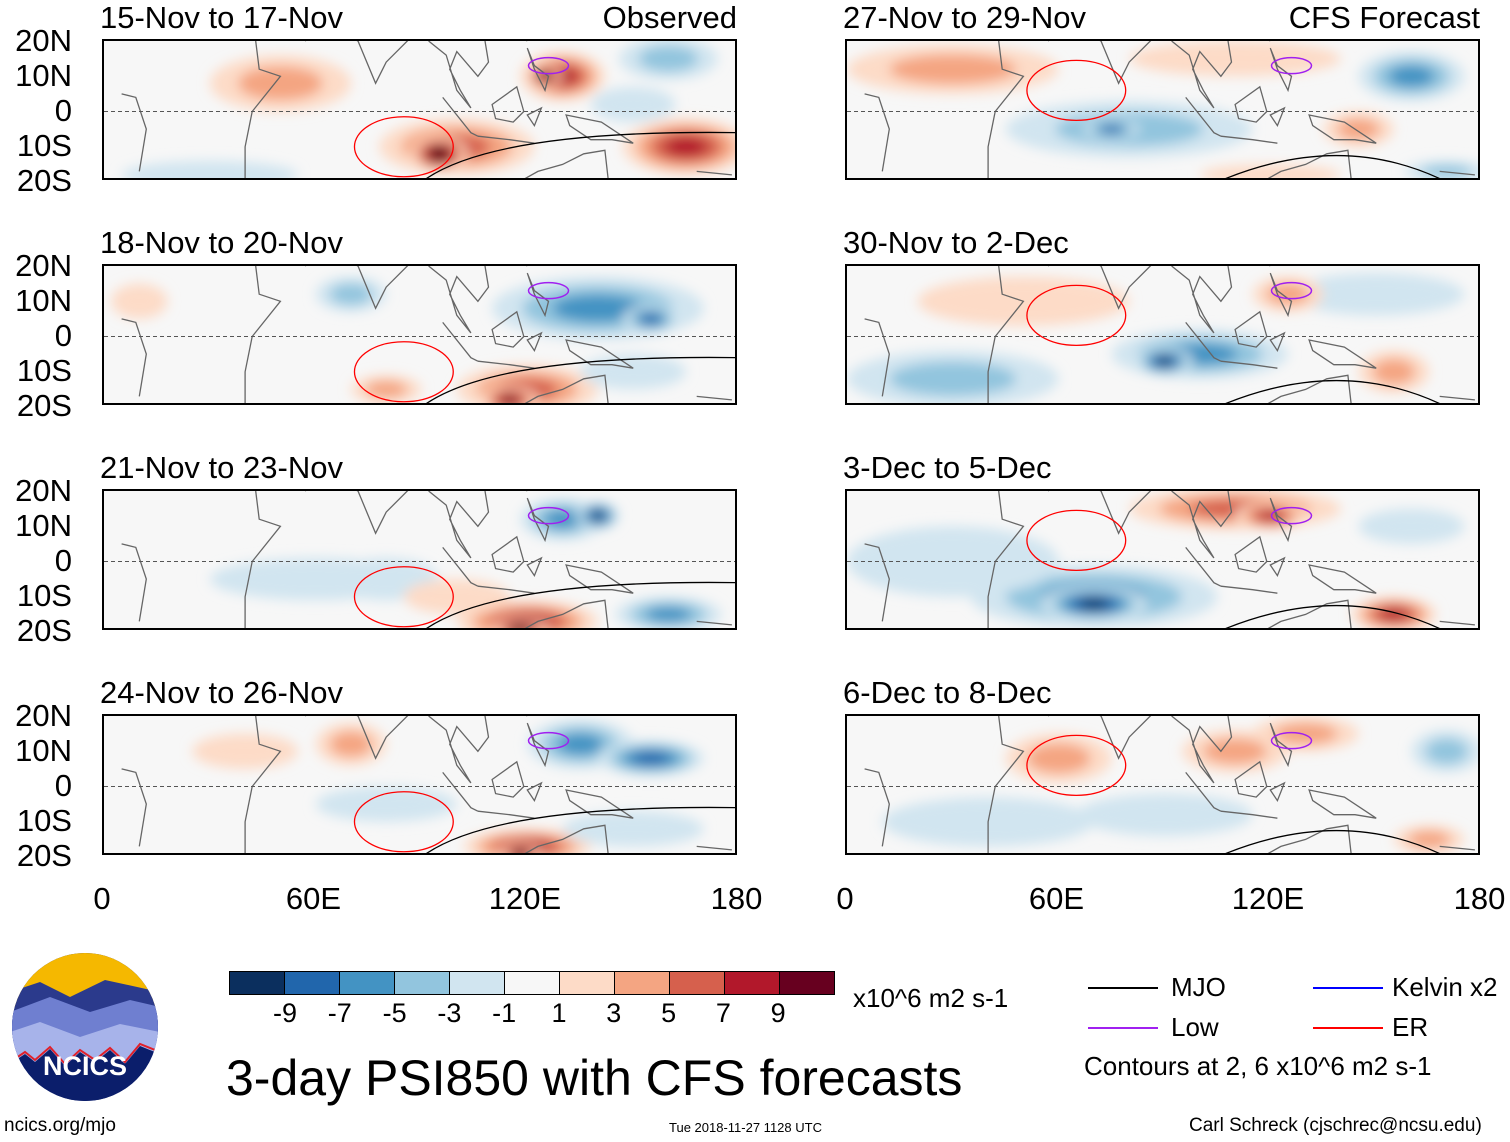 Image resolution: width=1510 pixels, height=1142 pixels. I want to click on footer-timestamp: Tue 2018-11-27 1128 UTC, so click(745, 1127).